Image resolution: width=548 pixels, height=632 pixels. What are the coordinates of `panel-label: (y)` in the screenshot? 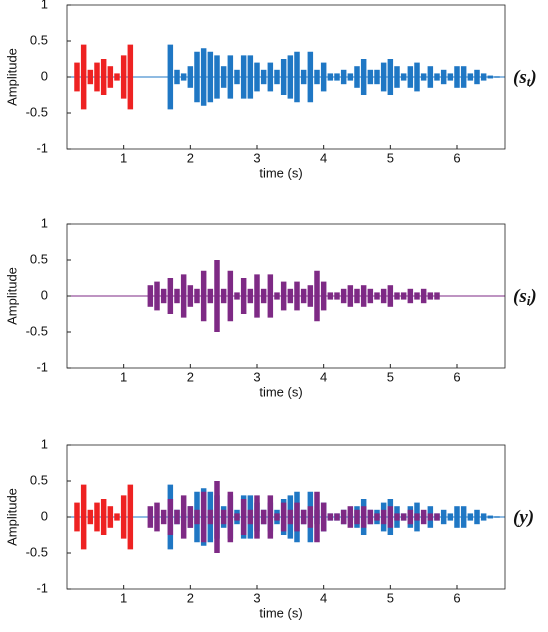 It's located at (523, 517).